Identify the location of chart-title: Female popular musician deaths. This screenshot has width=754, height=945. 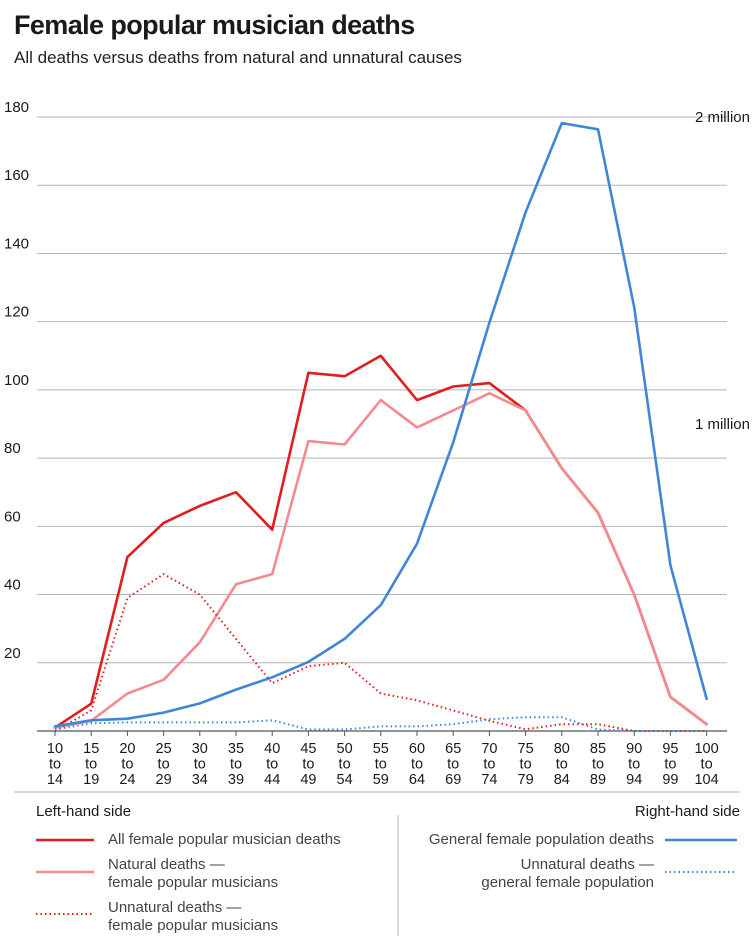
(214, 25).